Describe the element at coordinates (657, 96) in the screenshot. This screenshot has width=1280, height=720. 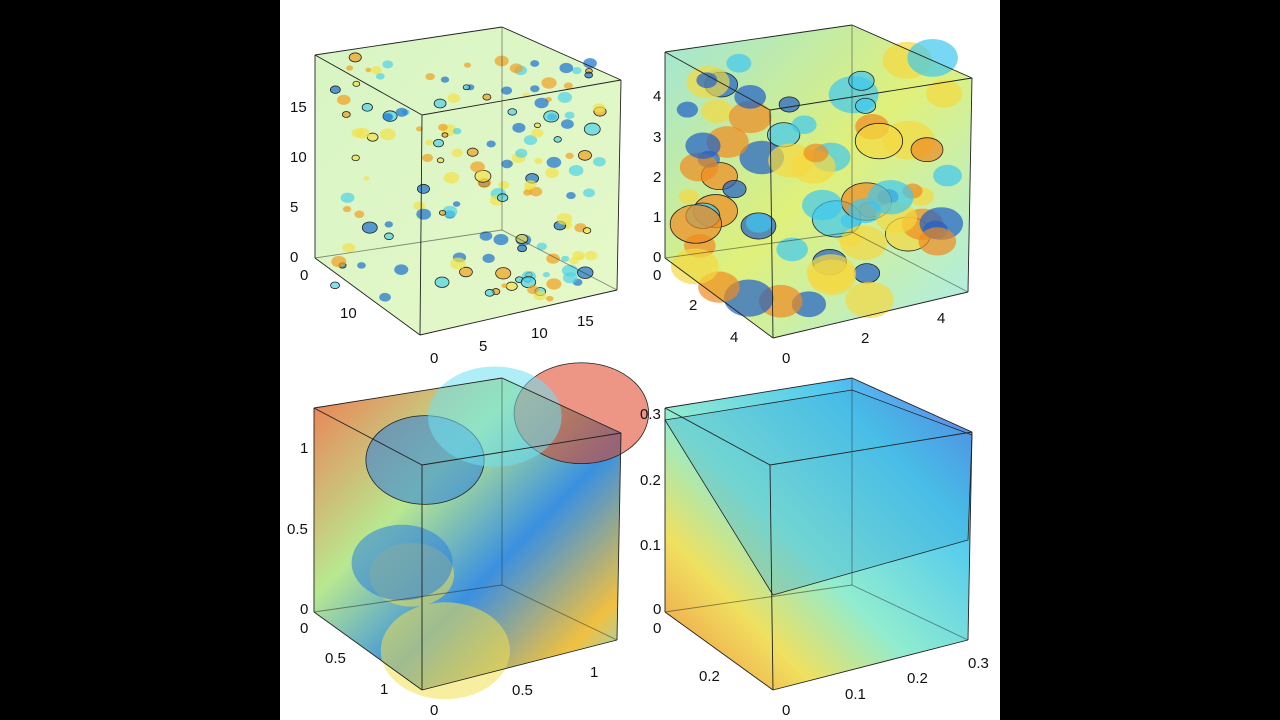
I see `z-tick: 4` at that location.